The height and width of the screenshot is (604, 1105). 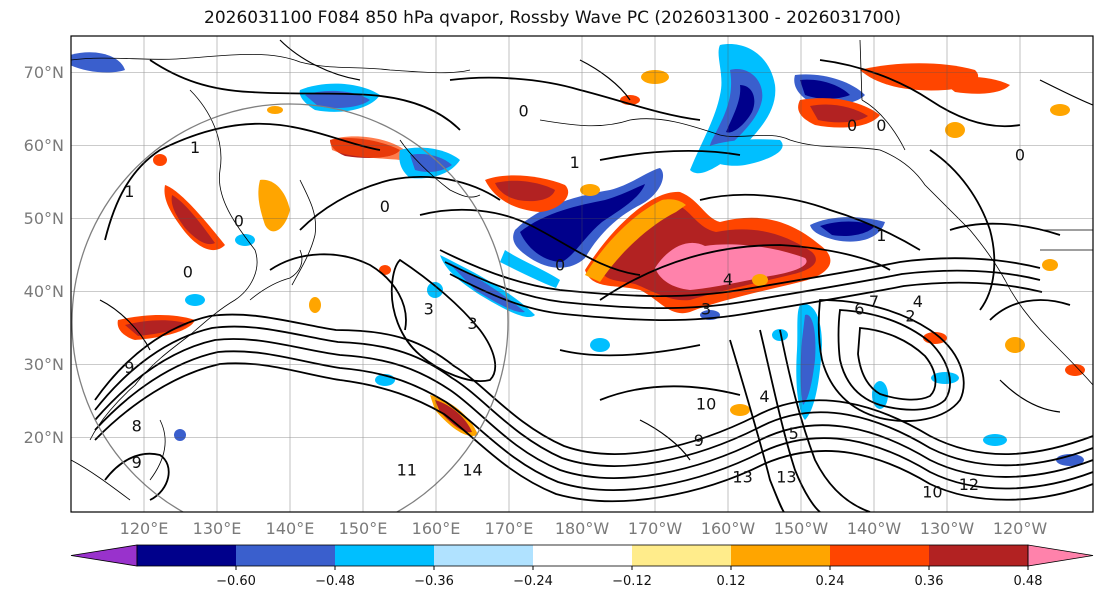 What do you see at coordinates (1028, 581) in the screenshot?
I see `colorbar-tick-label: 0.48` at bounding box center [1028, 581].